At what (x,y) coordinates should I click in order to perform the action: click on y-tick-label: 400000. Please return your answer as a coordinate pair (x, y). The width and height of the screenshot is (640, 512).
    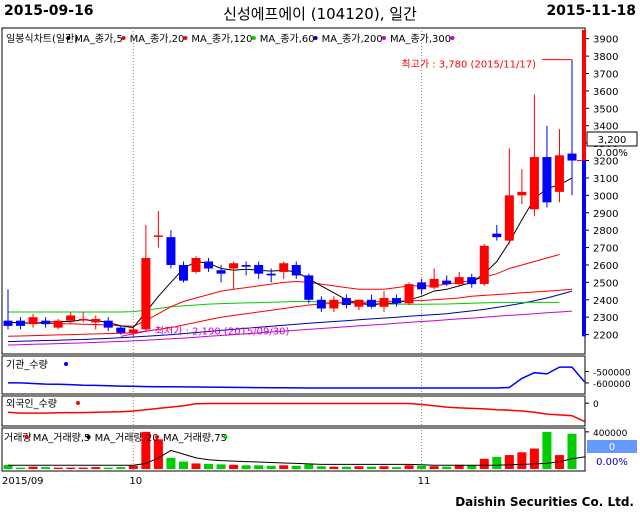
    Looking at the image, I should click on (610, 434).